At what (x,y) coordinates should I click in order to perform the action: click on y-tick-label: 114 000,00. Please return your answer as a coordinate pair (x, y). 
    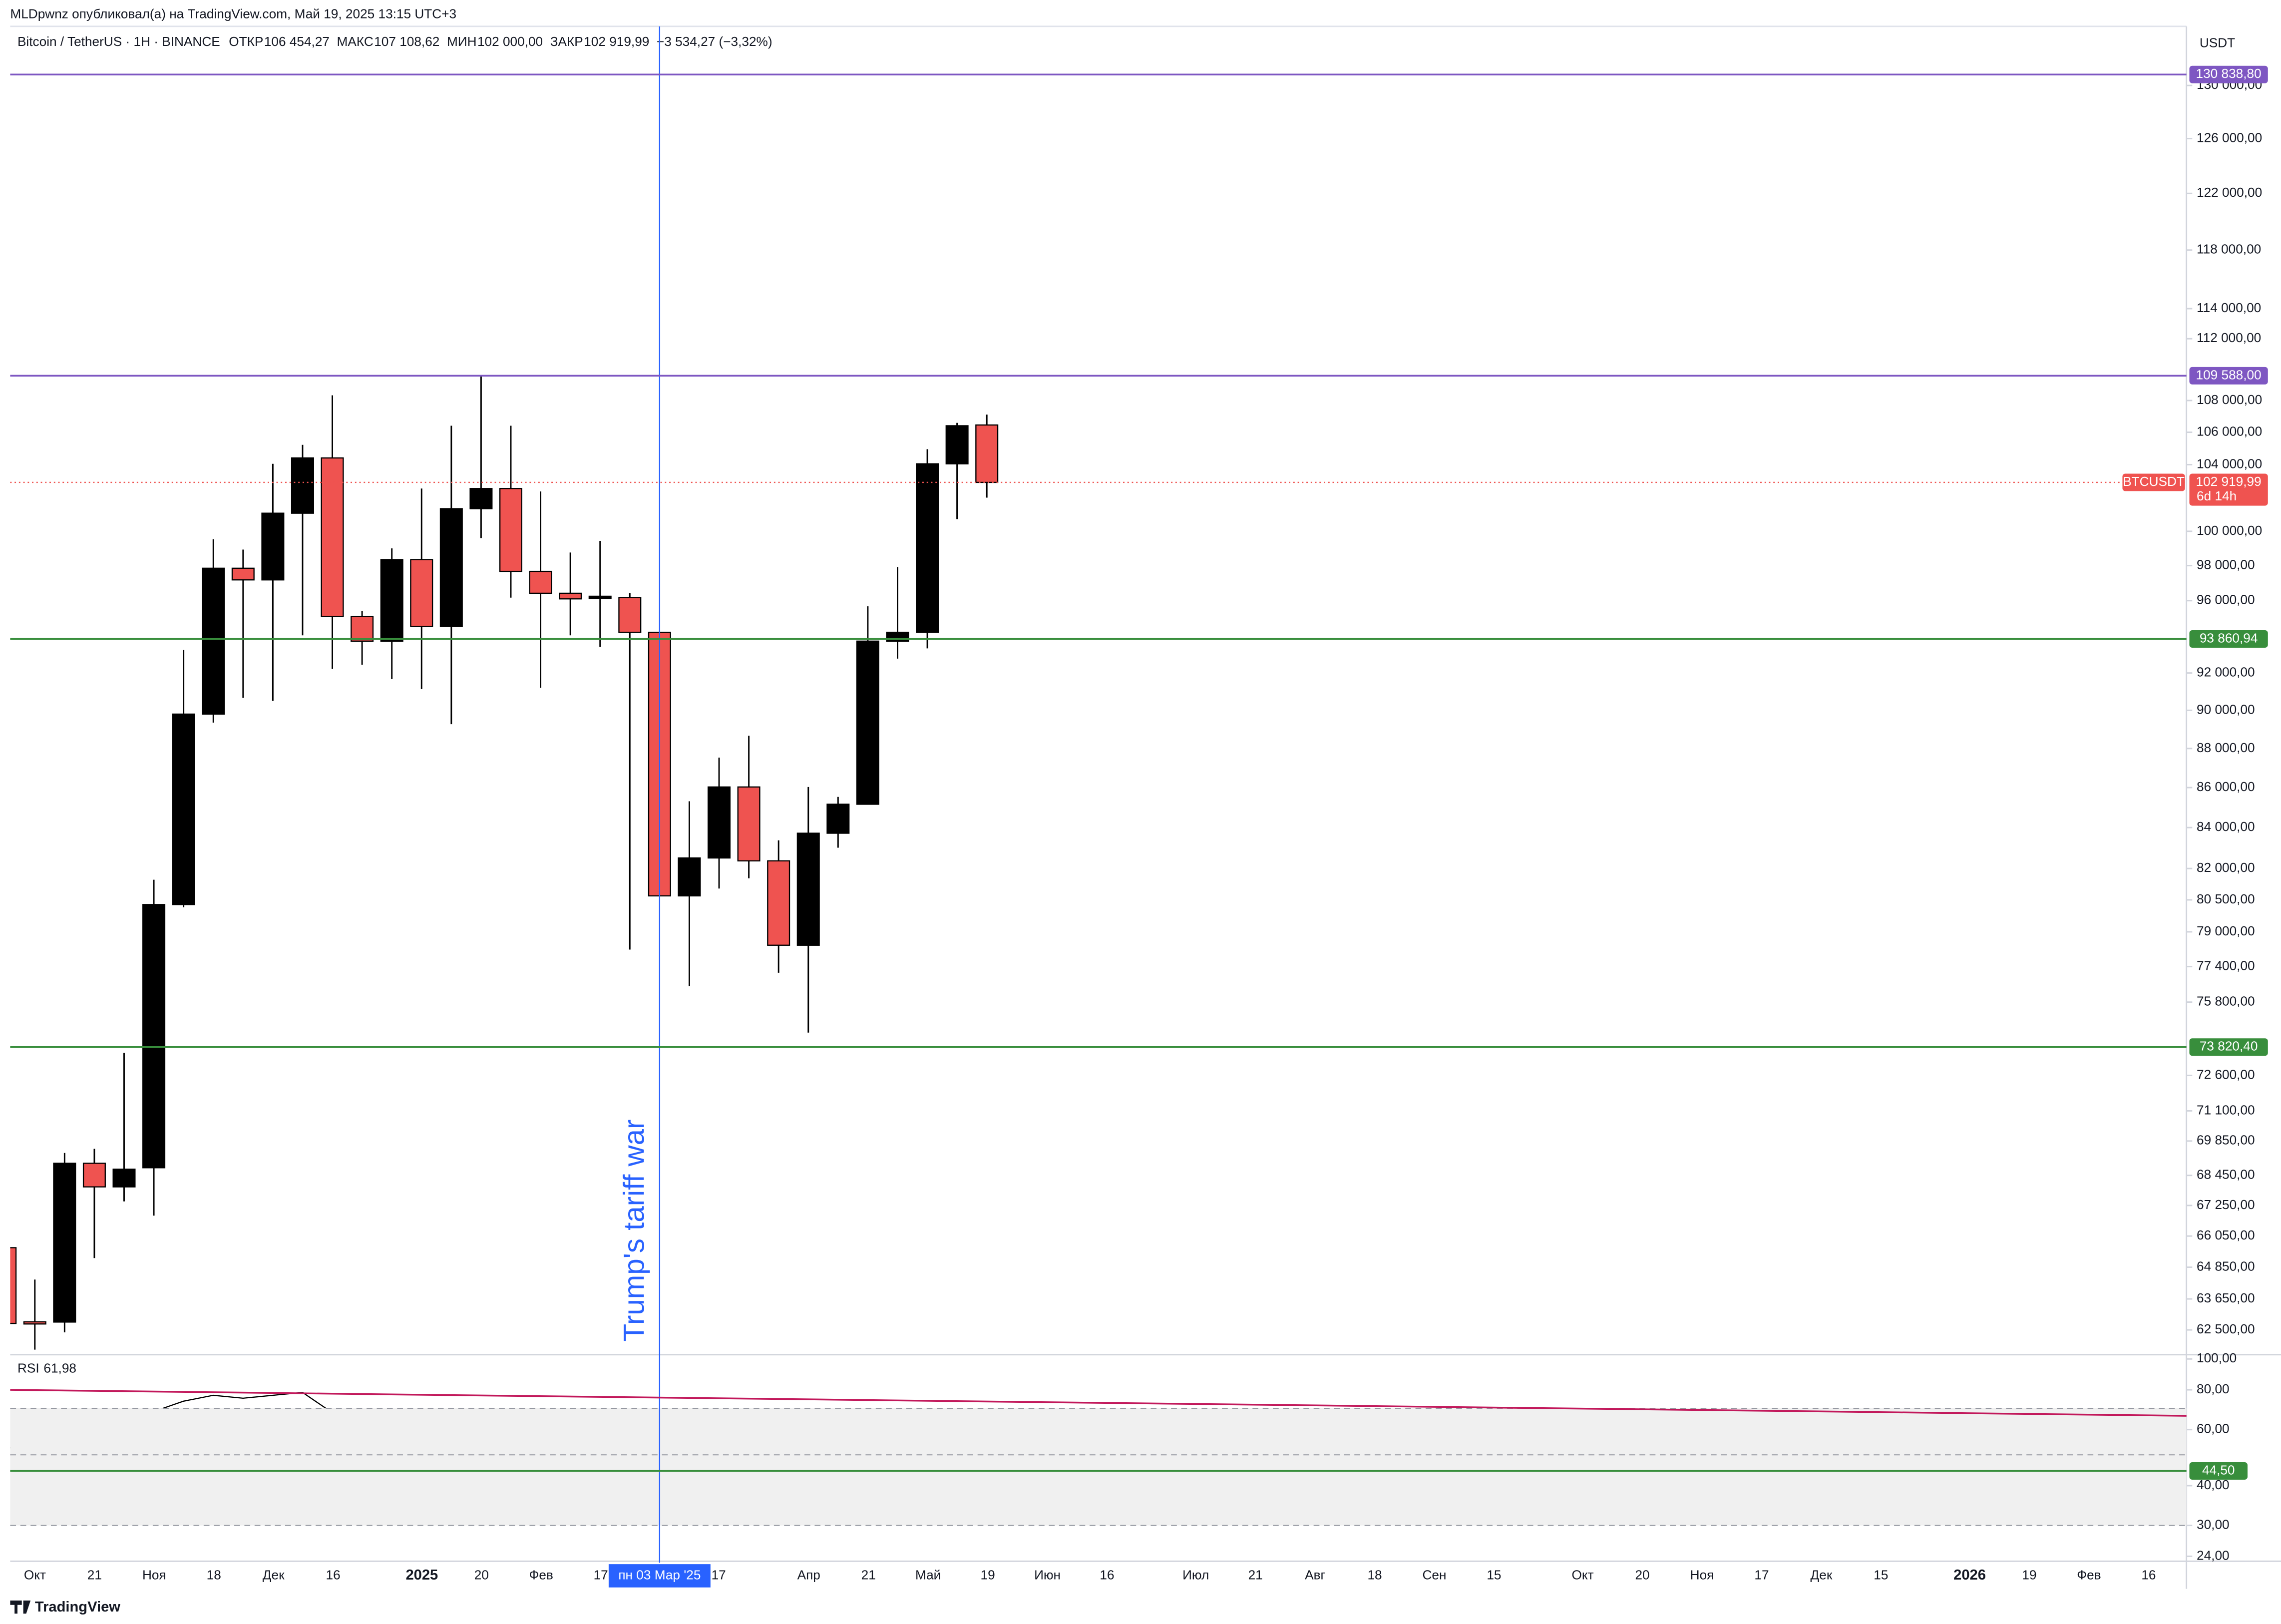
    Looking at the image, I should click on (2229, 307).